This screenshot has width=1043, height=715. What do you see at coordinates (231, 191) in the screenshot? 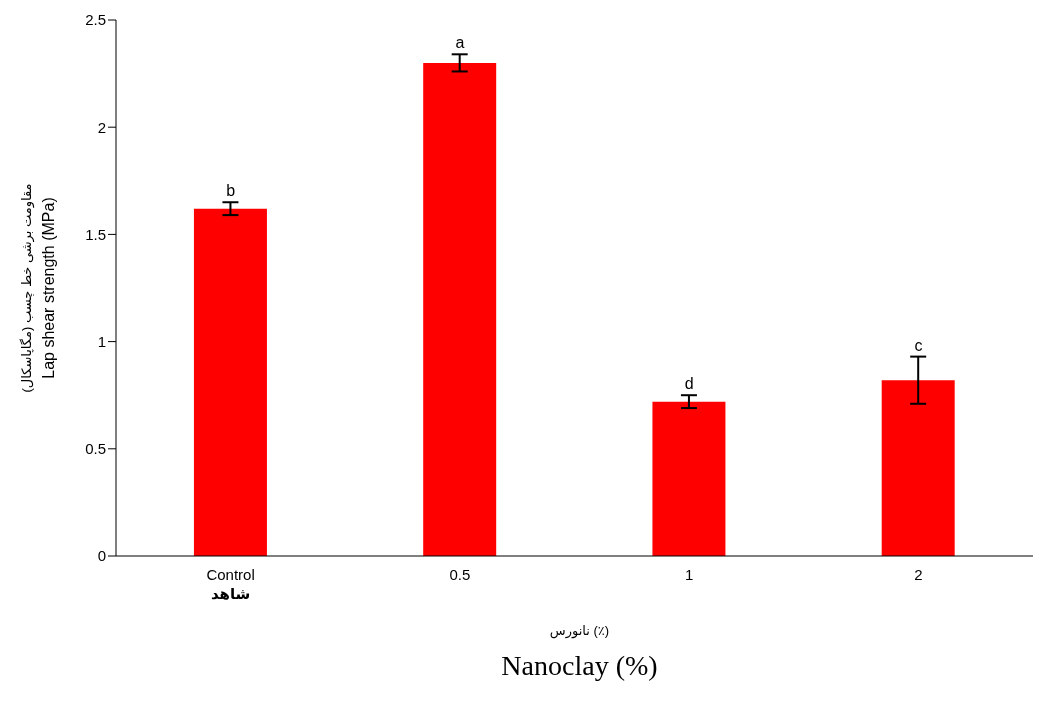
I see `annotation: b` at bounding box center [231, 191].